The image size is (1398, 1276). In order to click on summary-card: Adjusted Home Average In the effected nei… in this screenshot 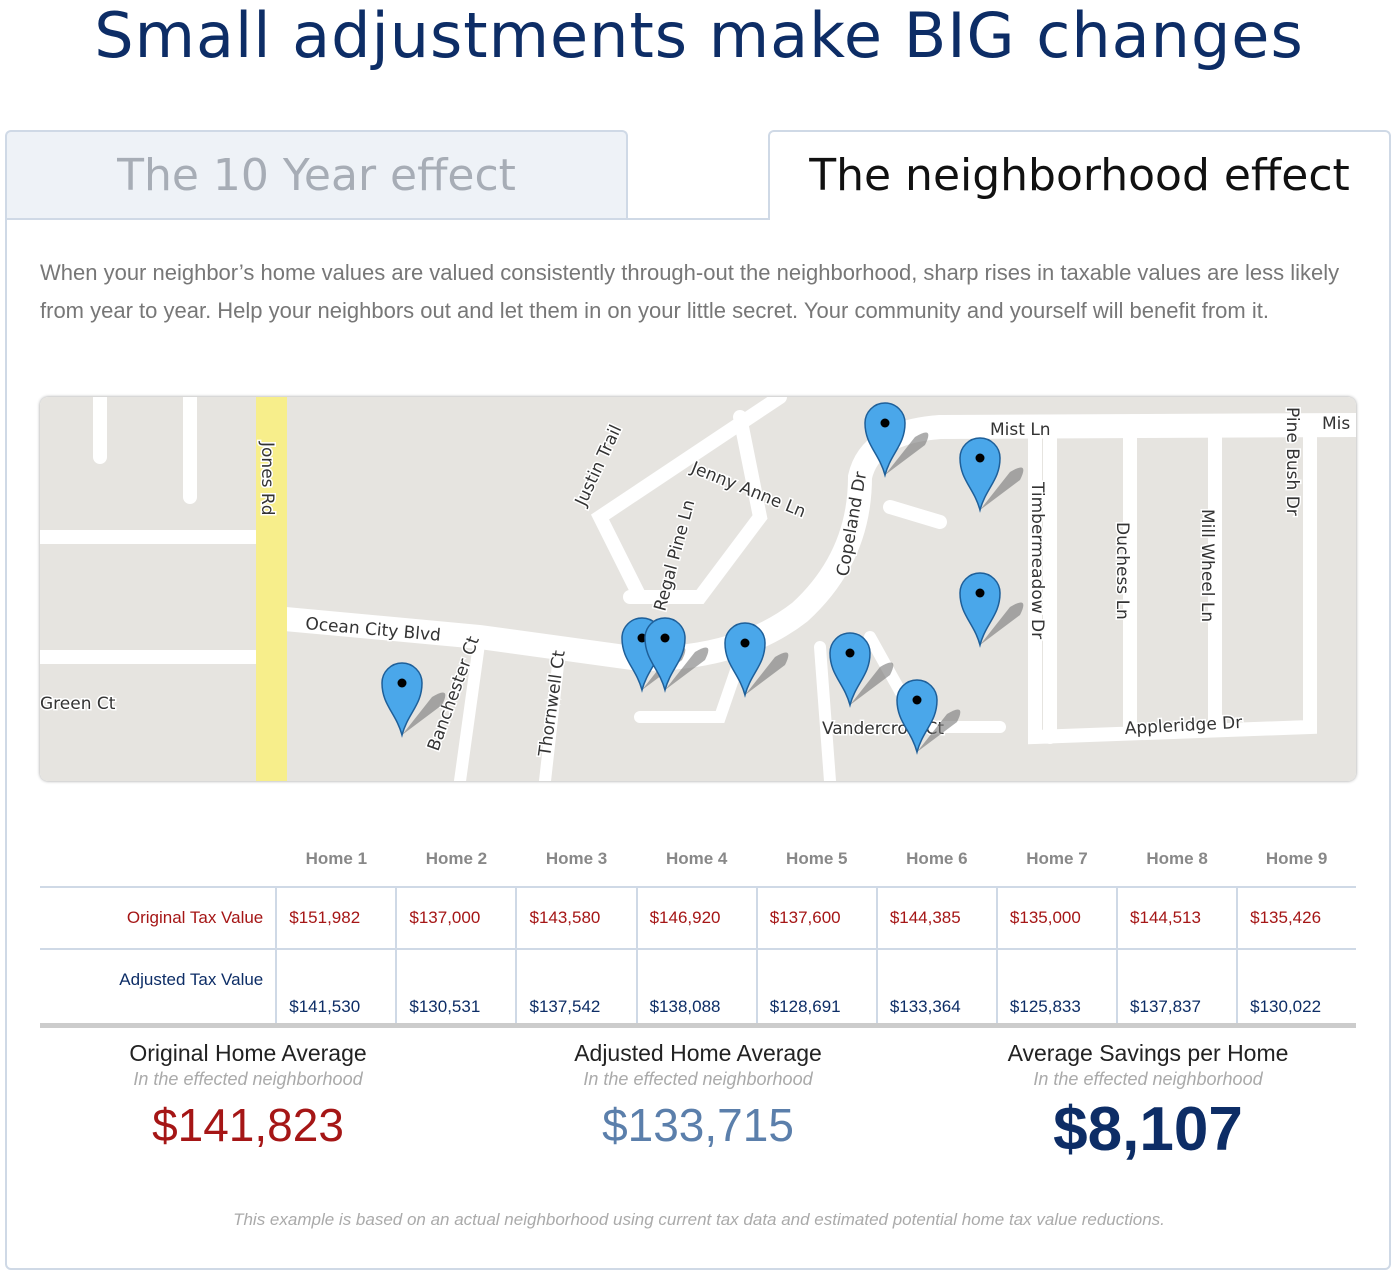, I will do `click(698, 1096)`.